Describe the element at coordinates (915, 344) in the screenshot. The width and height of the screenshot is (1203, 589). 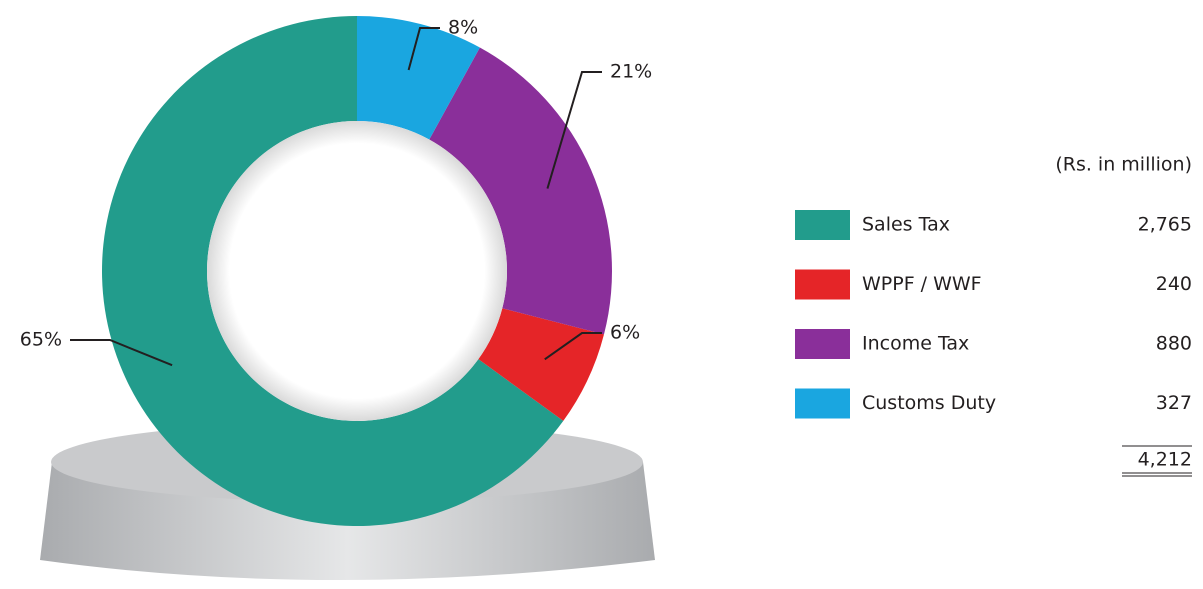
I see `legend-label: Income Tax` at that location.